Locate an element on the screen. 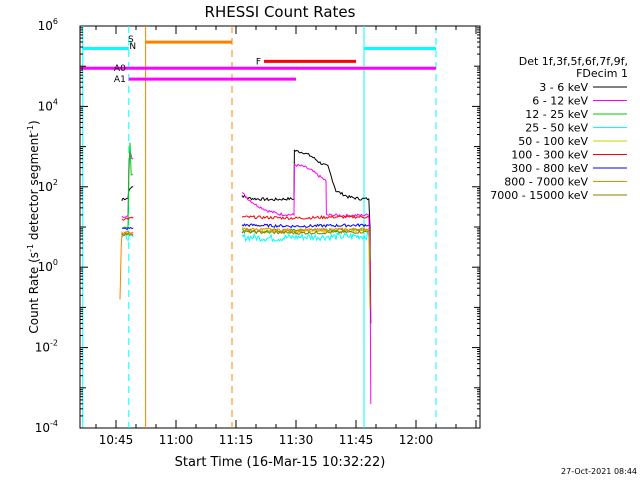  flag-labels: SN is located at coordinates (132, 43).